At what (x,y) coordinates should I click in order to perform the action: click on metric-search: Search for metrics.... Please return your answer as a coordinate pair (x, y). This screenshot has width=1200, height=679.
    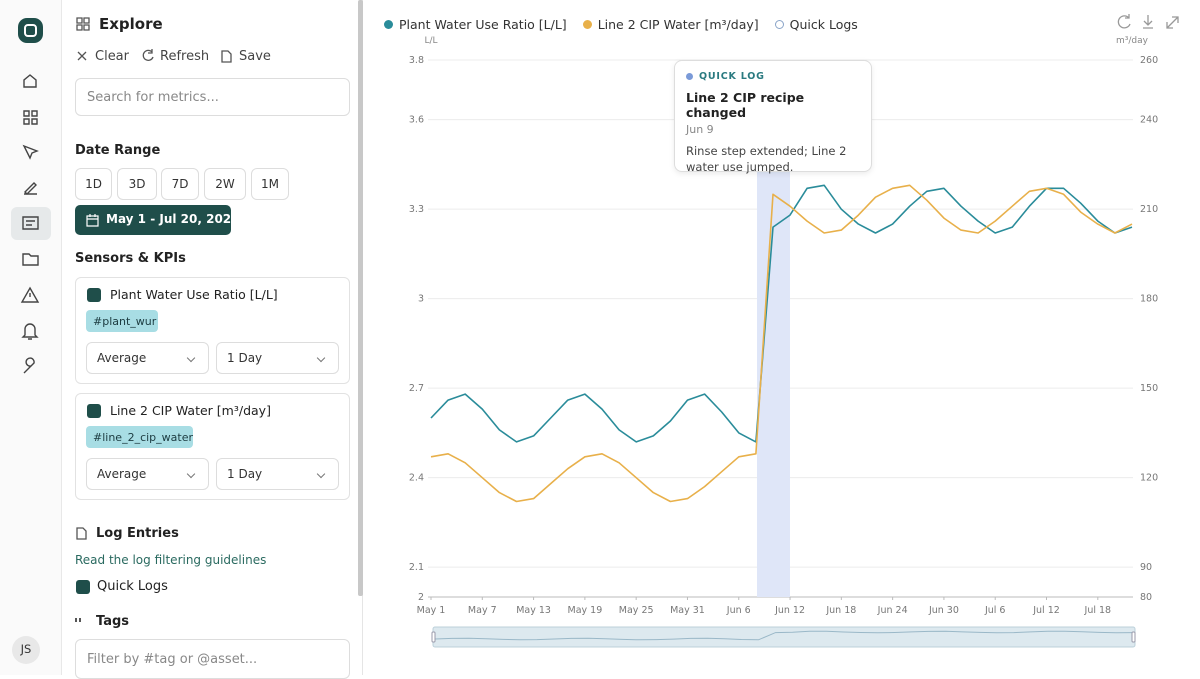
    Looking at the image, I should click on (212, 97).